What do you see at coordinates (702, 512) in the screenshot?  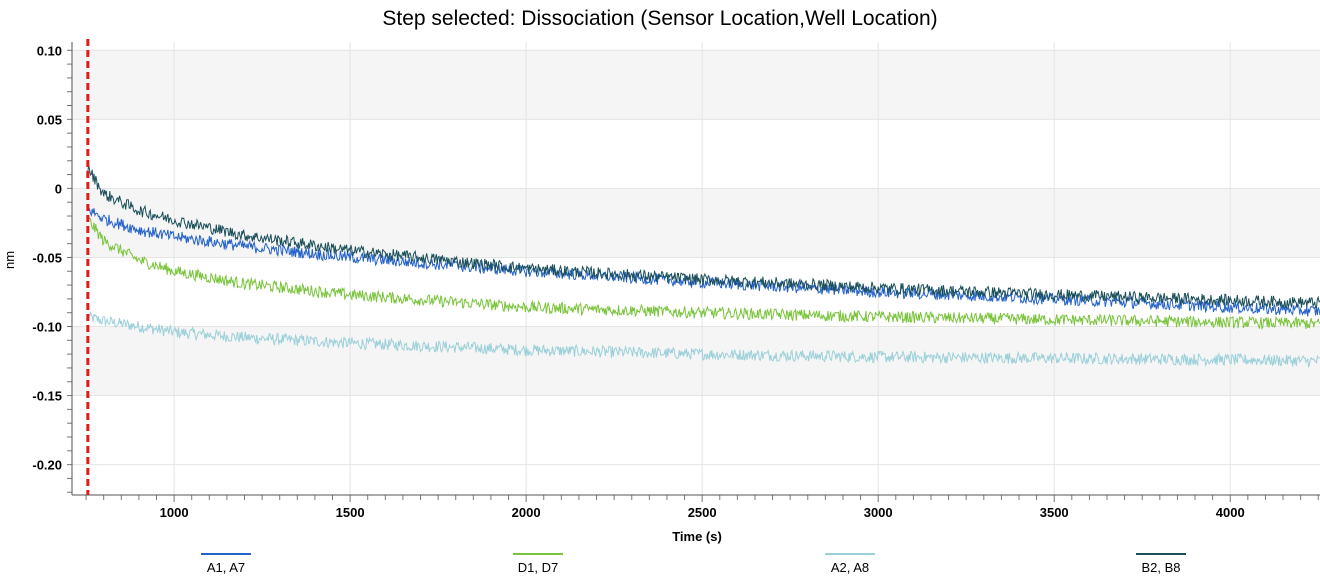 I see `x-tick-label: 2500` at bounding box center [702, 512].